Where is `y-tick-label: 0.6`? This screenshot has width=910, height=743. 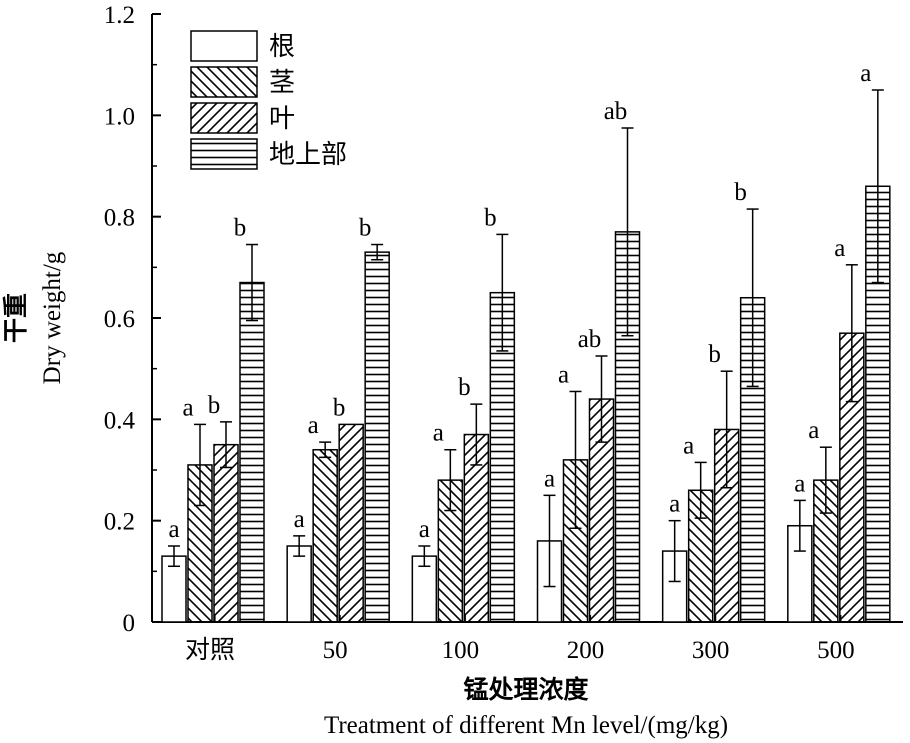 y-tick-label: 0.6 is located at coordinates (119, 319).